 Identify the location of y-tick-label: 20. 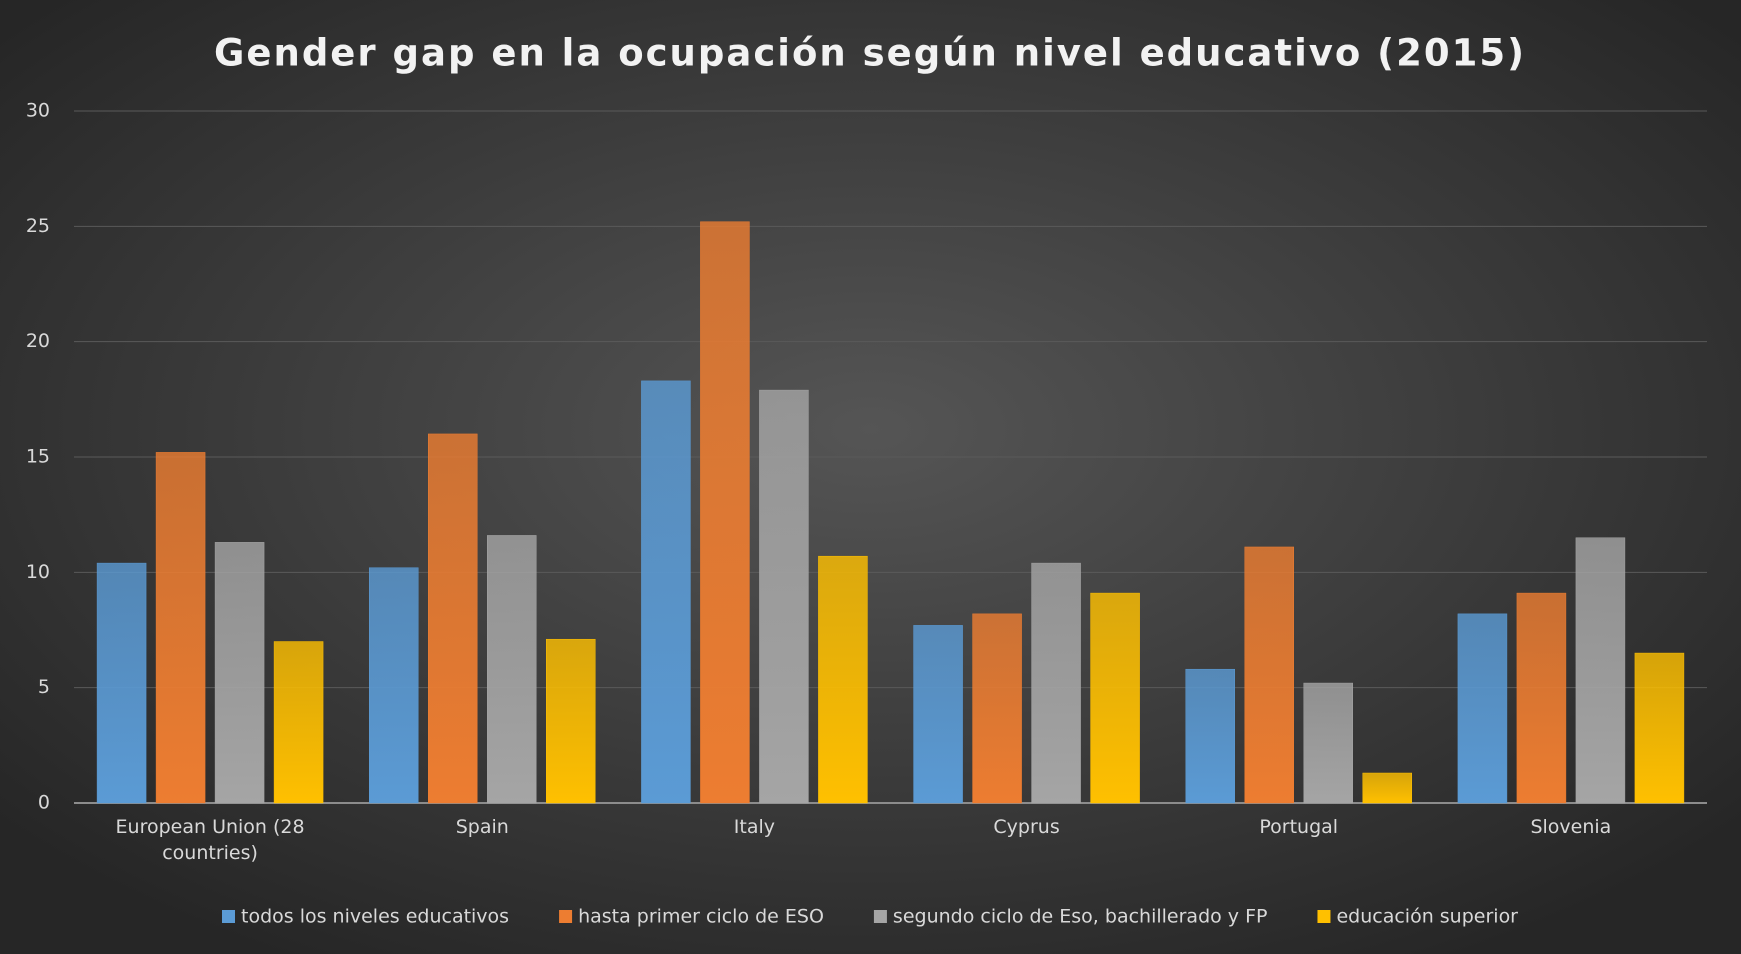
(38, 341).